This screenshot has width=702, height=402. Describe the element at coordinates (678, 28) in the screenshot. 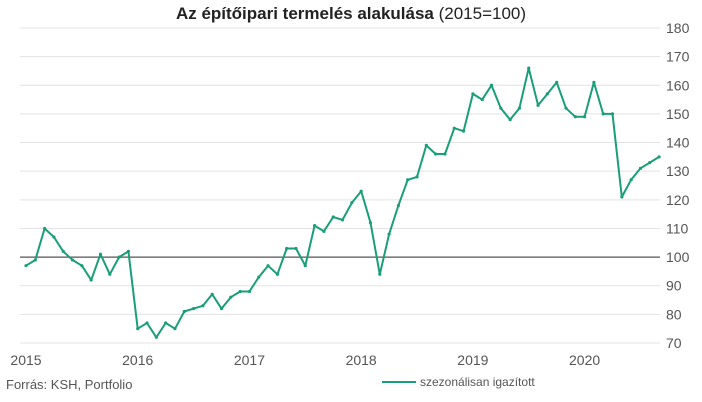

I see `y-tick-label: 180` at that location.